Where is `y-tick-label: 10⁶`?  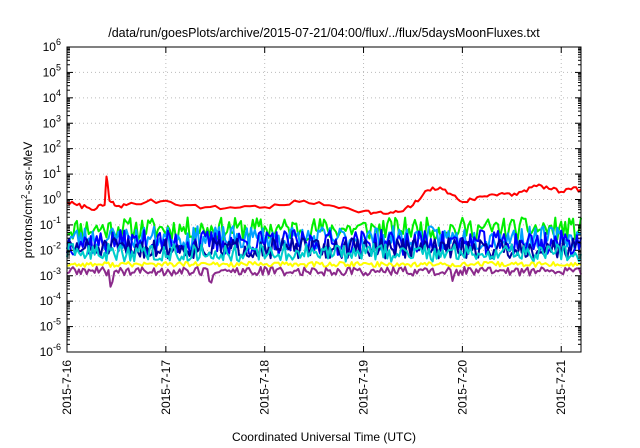 y-tick-label: 10⁶ is located at coordinates (52, 45).